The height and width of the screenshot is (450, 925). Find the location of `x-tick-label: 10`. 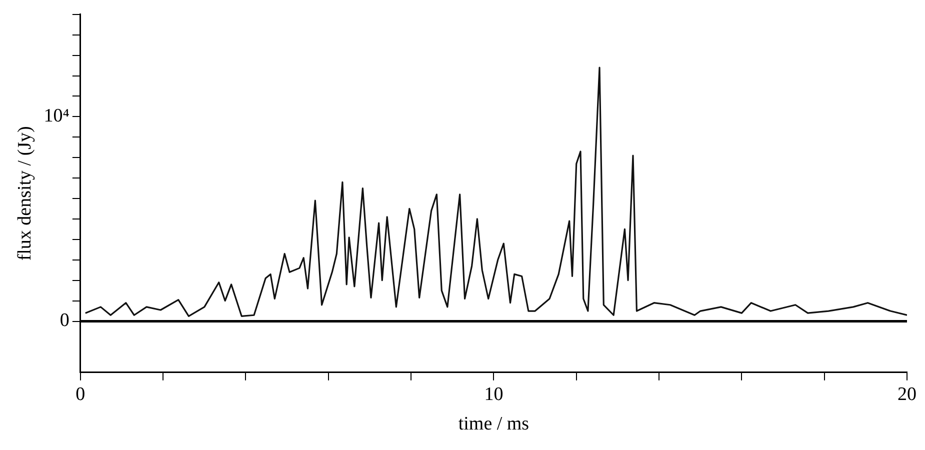

x-tick-label: 10 is located at coordinates (494, 394).